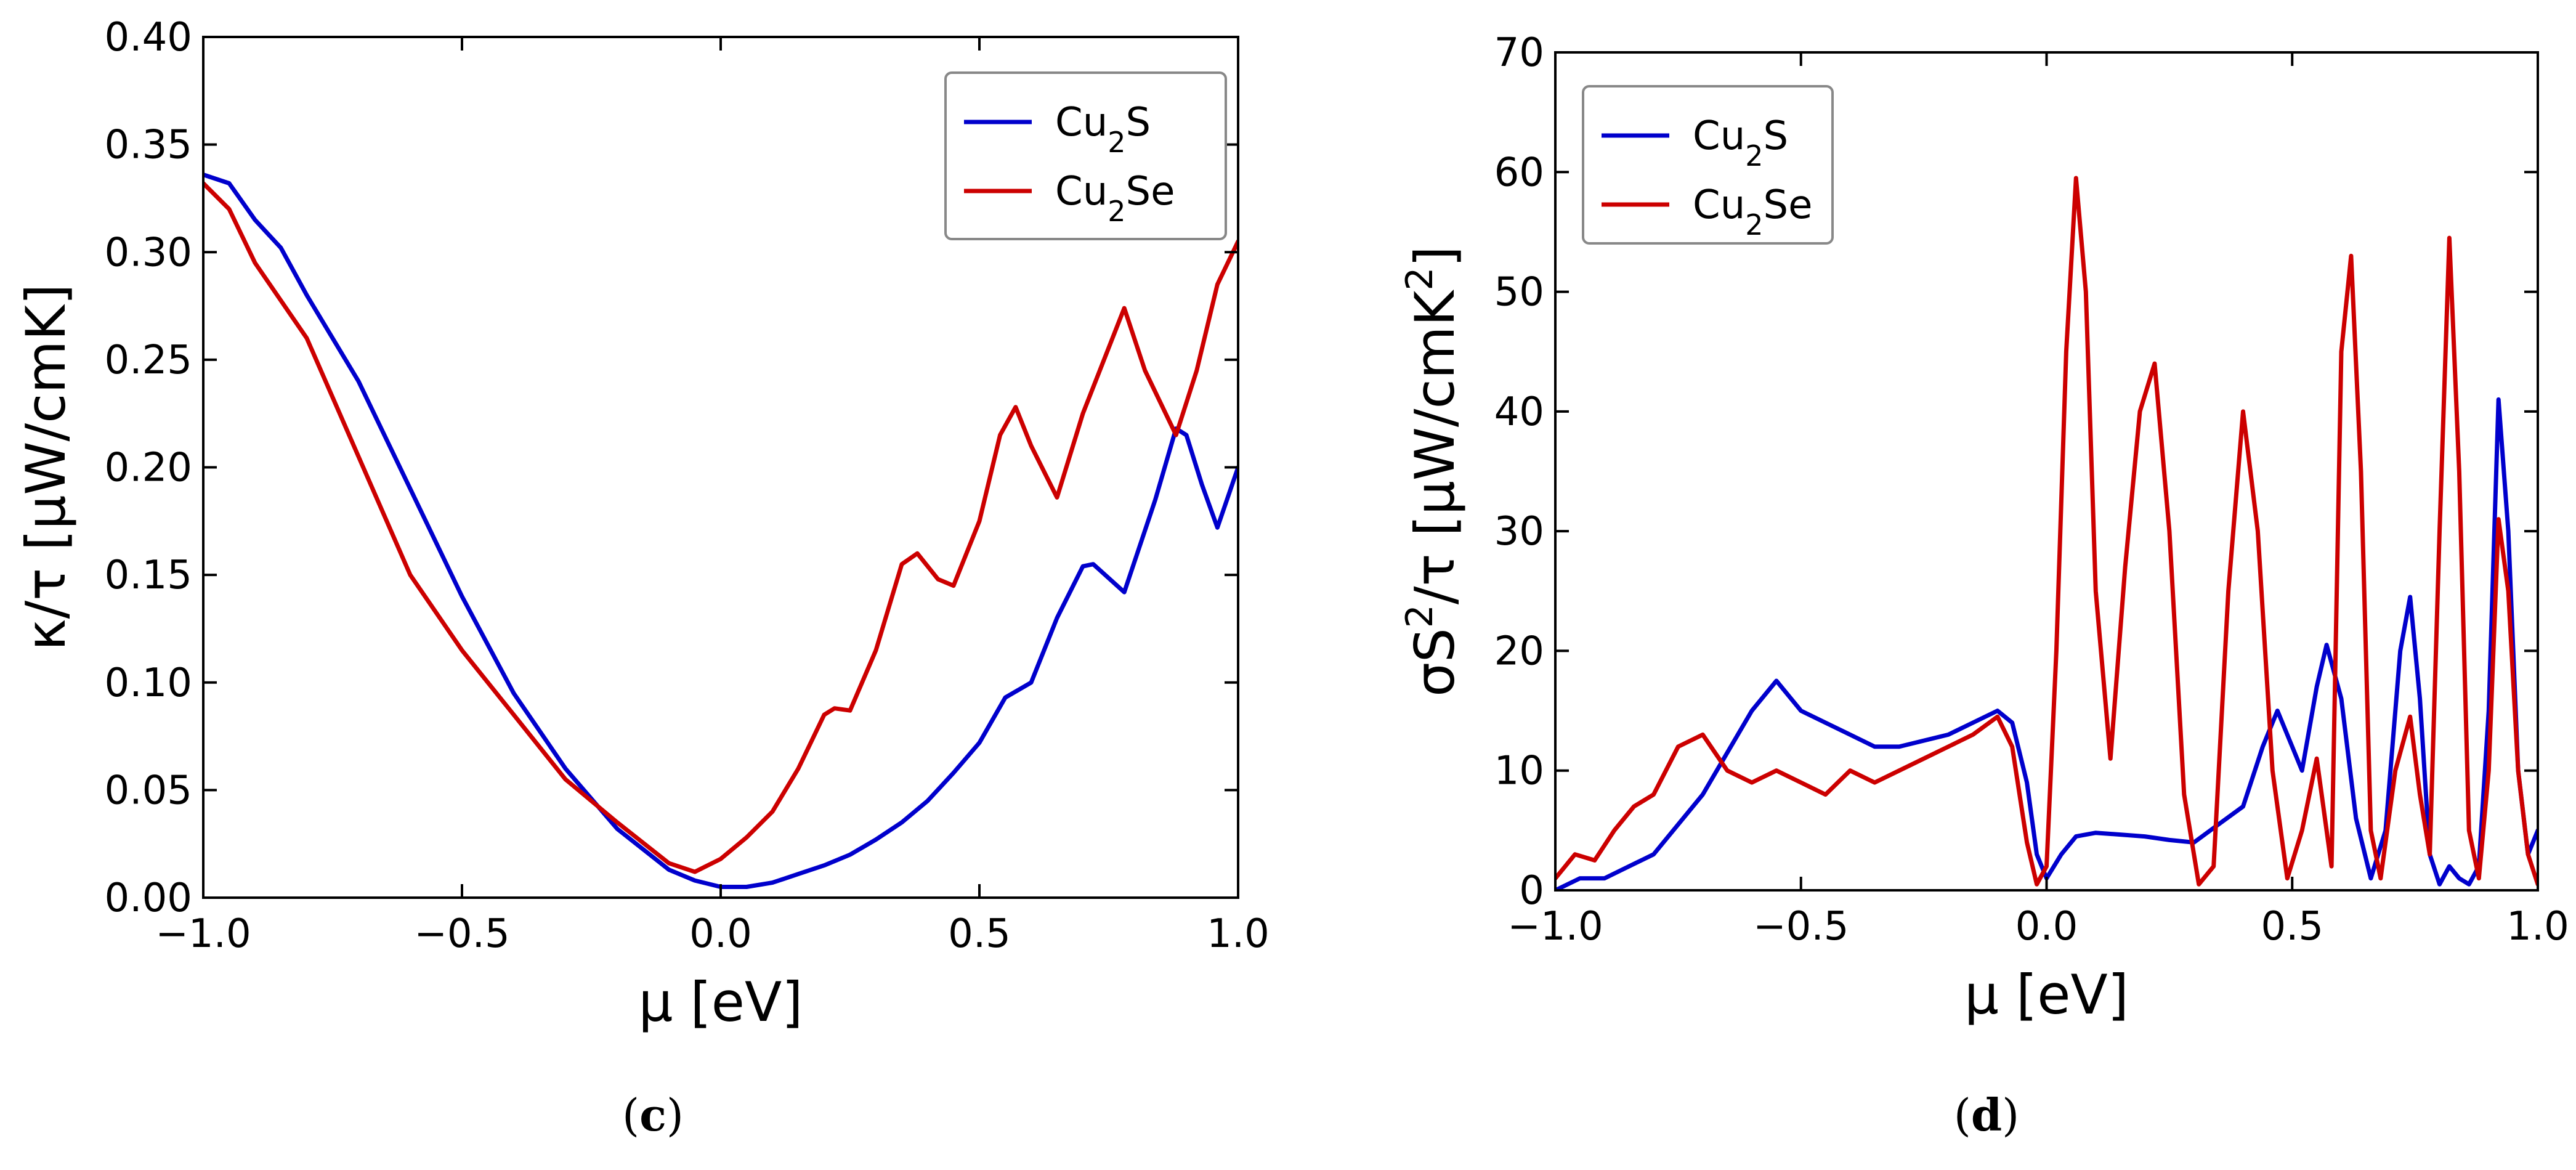  What do you see at coordinates (149, 575) in the screenshot?
I see `y-tick-label: 0.15` at bounding box center [149, 575].